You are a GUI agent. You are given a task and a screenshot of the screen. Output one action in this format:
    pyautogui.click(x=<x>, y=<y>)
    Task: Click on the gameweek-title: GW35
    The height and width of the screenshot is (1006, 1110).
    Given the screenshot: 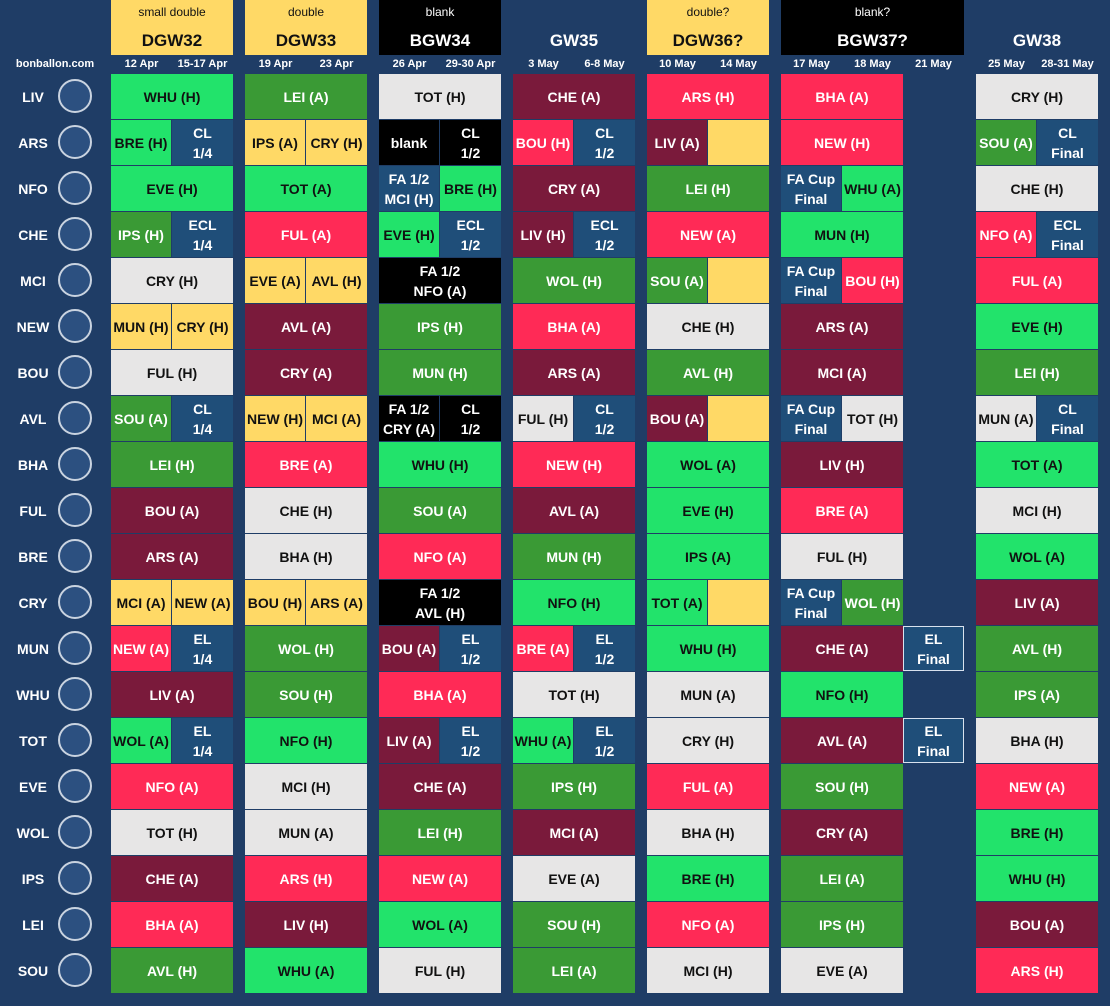 What is the action you would take?
    pyautogui.click(x=574, y=40)
    